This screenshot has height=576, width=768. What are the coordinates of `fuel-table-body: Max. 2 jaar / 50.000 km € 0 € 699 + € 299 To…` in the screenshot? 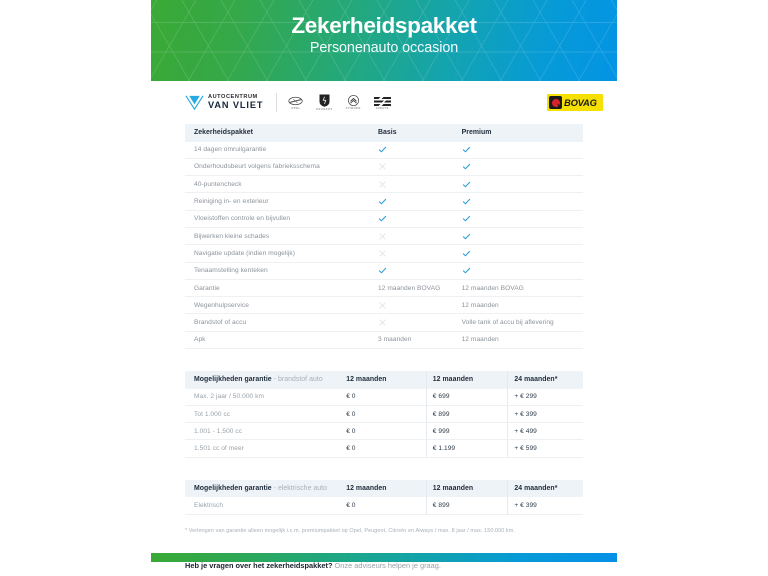 It's located at (384, 423).